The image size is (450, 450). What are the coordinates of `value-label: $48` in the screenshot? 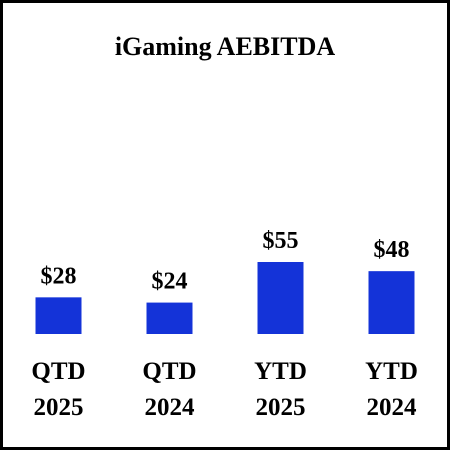 It's located at (392, 250).